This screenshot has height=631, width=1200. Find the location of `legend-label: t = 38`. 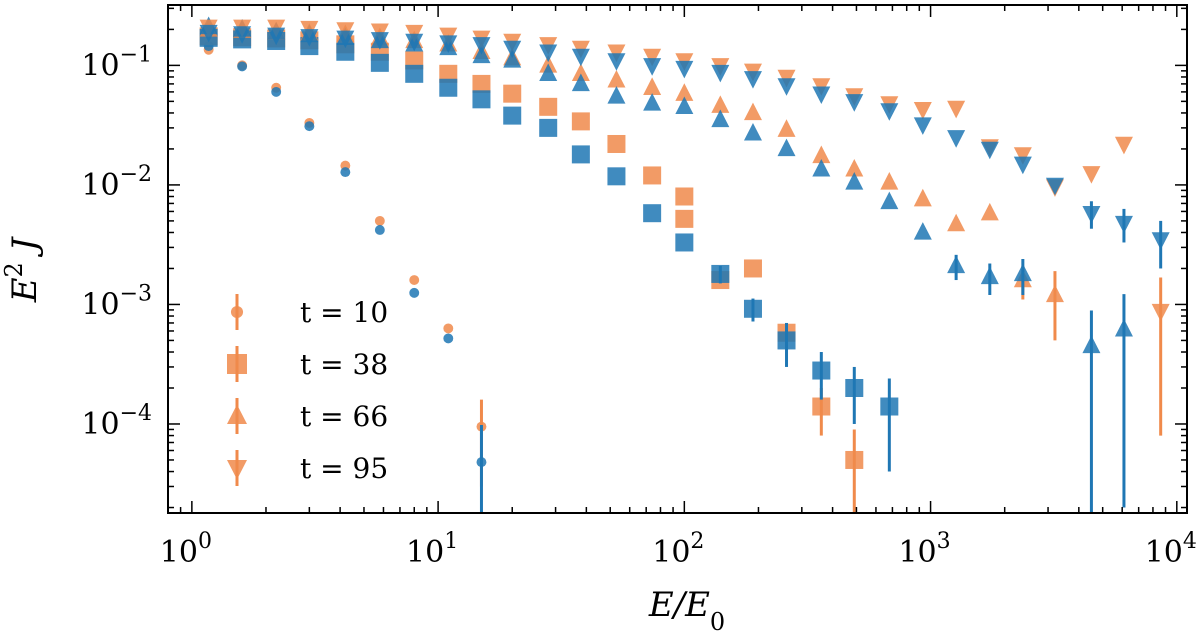

legend-label: t = 38 is located at coordinates (344, 364).